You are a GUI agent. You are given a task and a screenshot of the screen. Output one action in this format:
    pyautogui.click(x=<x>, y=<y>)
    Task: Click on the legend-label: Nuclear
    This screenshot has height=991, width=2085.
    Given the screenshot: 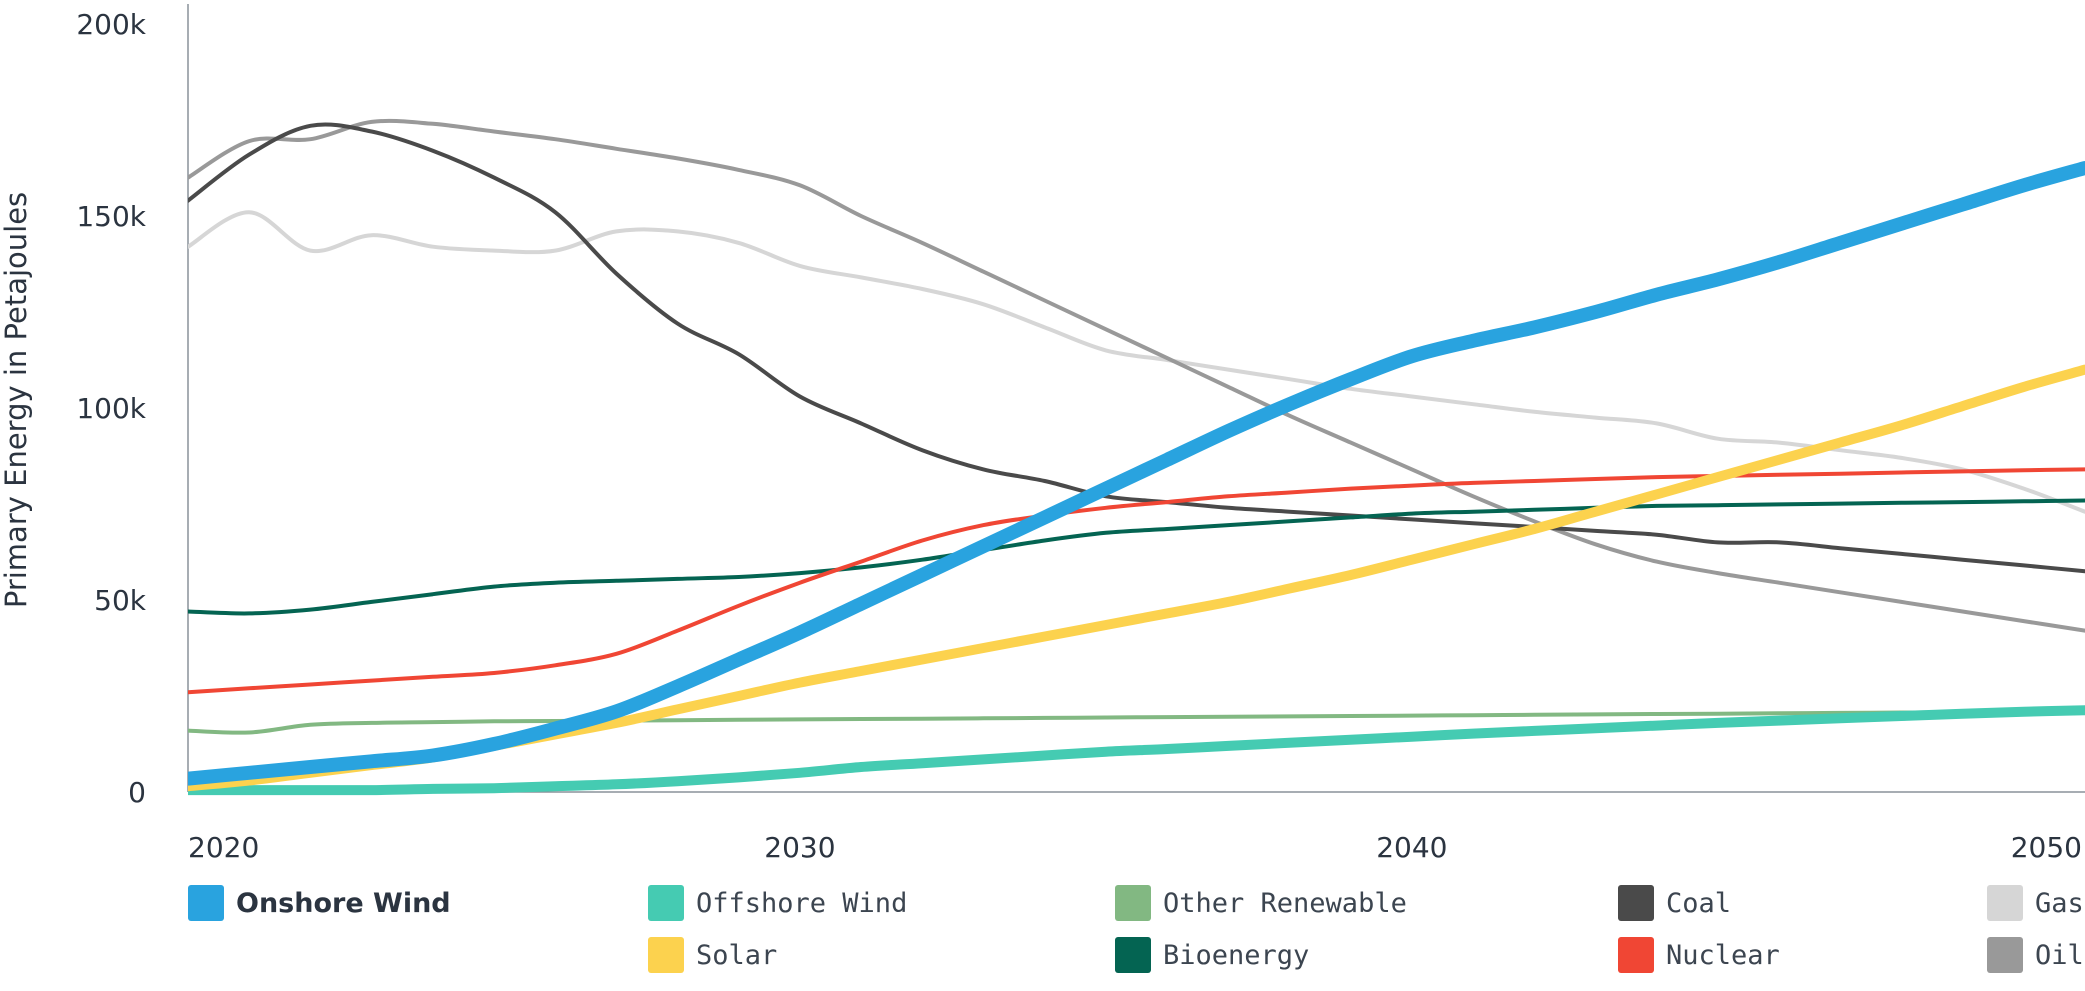 What is the action you would take?
    pyautogui.click(x=1723, y=955)
    